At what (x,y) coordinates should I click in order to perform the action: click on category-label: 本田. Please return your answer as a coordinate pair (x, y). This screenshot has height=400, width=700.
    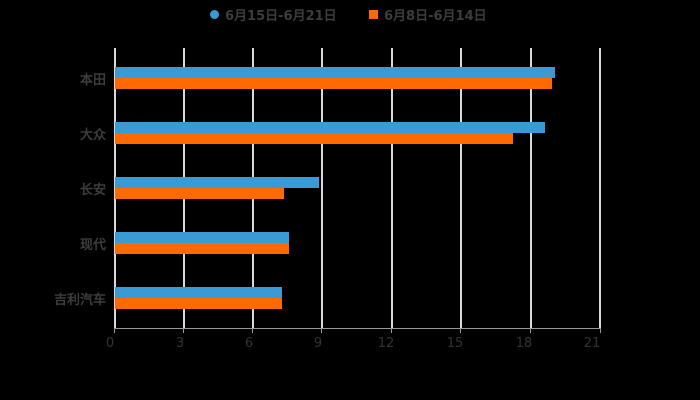
    Looking at the image, I should click on (92, 80).